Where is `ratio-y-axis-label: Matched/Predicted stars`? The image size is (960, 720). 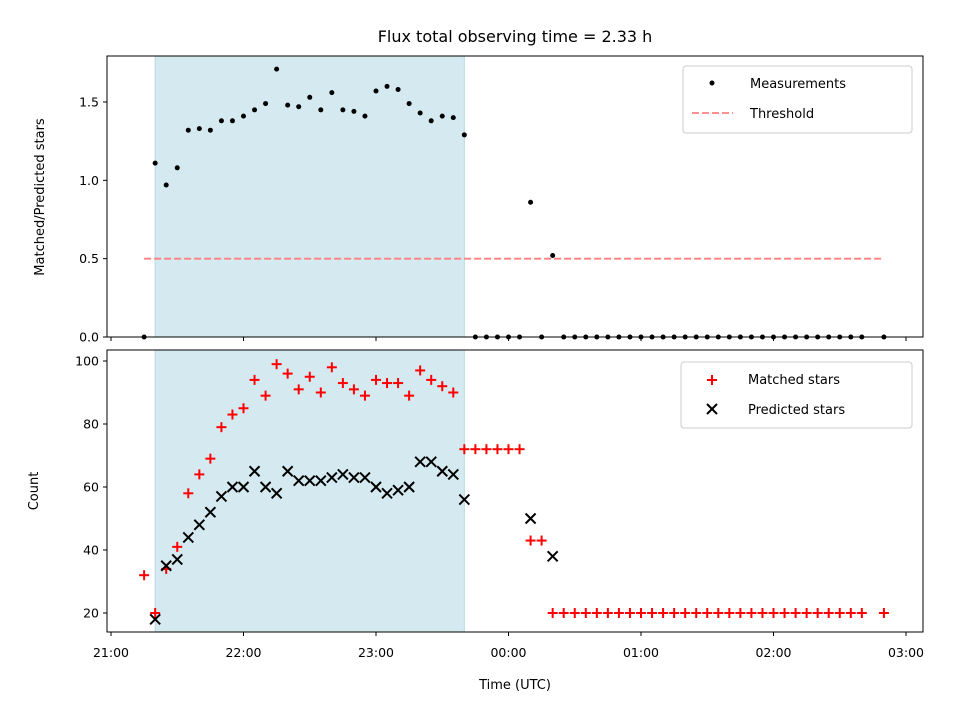 ratio-y-axis-label: Matched/Predicted stars is located at coordinates (40, 197).